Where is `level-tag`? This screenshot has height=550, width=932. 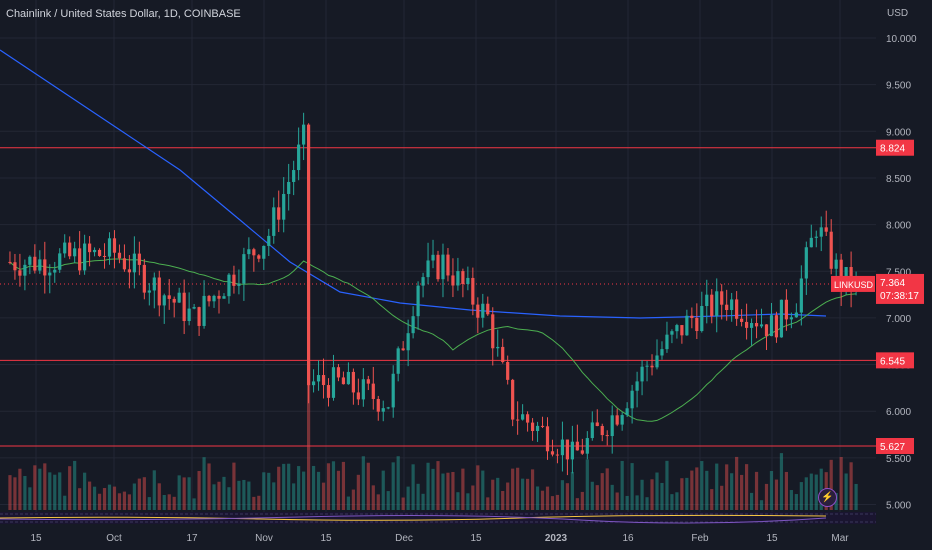
level-tag is located at coordinates (895, 446).